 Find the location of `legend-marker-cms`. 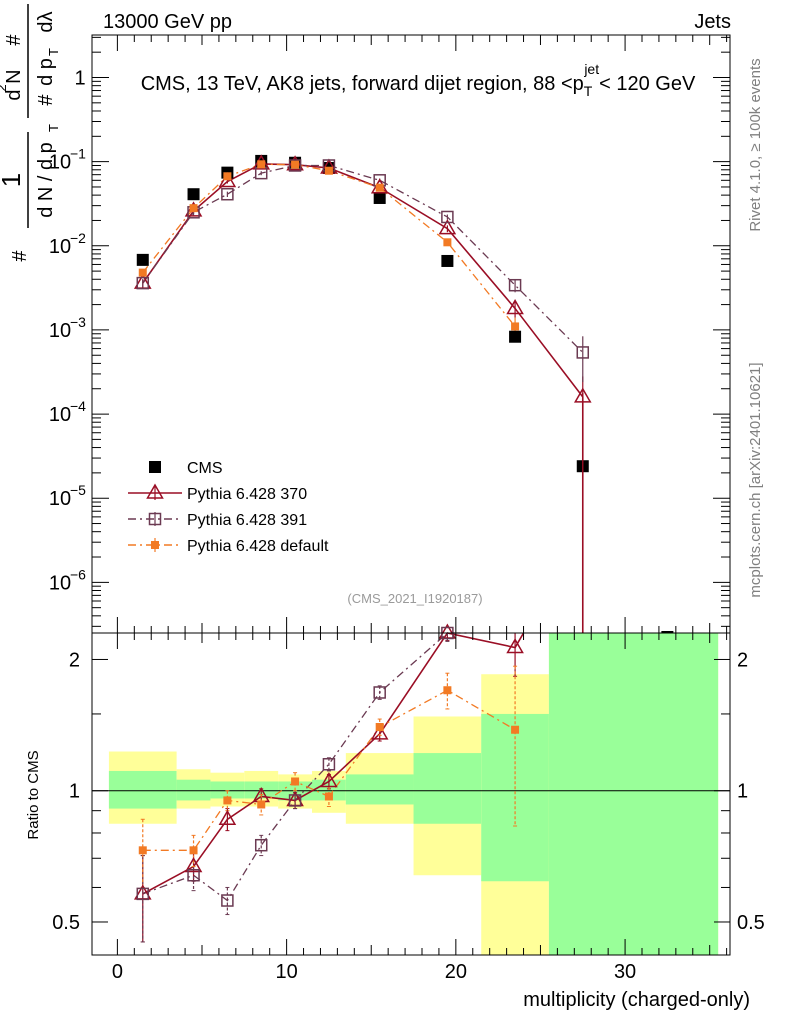

legend-marker-cms is located at coordinates (155, 467).